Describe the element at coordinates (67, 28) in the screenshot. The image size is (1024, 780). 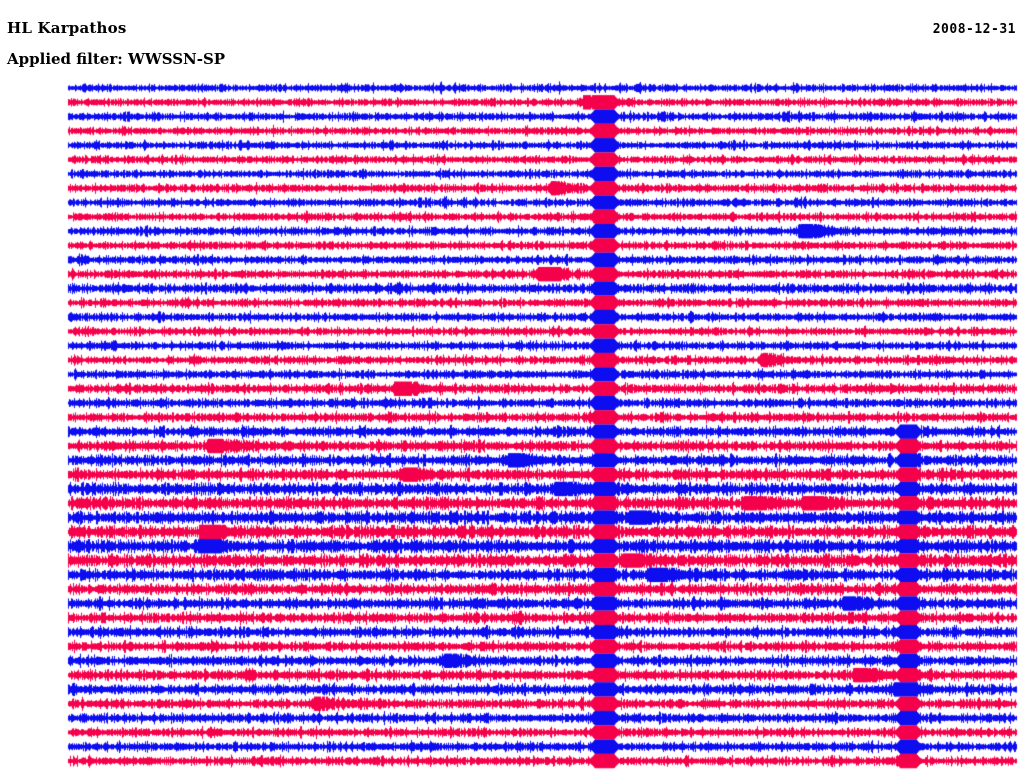
I see `page-title: HL Karpathos` at that location.